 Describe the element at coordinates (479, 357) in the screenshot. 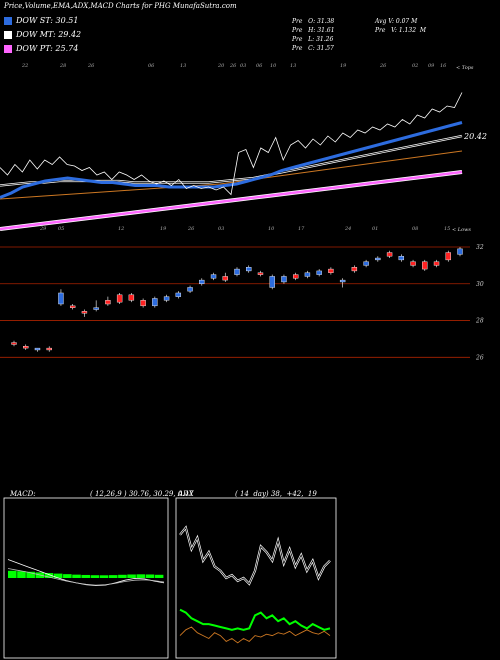

I see `price-tick-label: 26` at that location.